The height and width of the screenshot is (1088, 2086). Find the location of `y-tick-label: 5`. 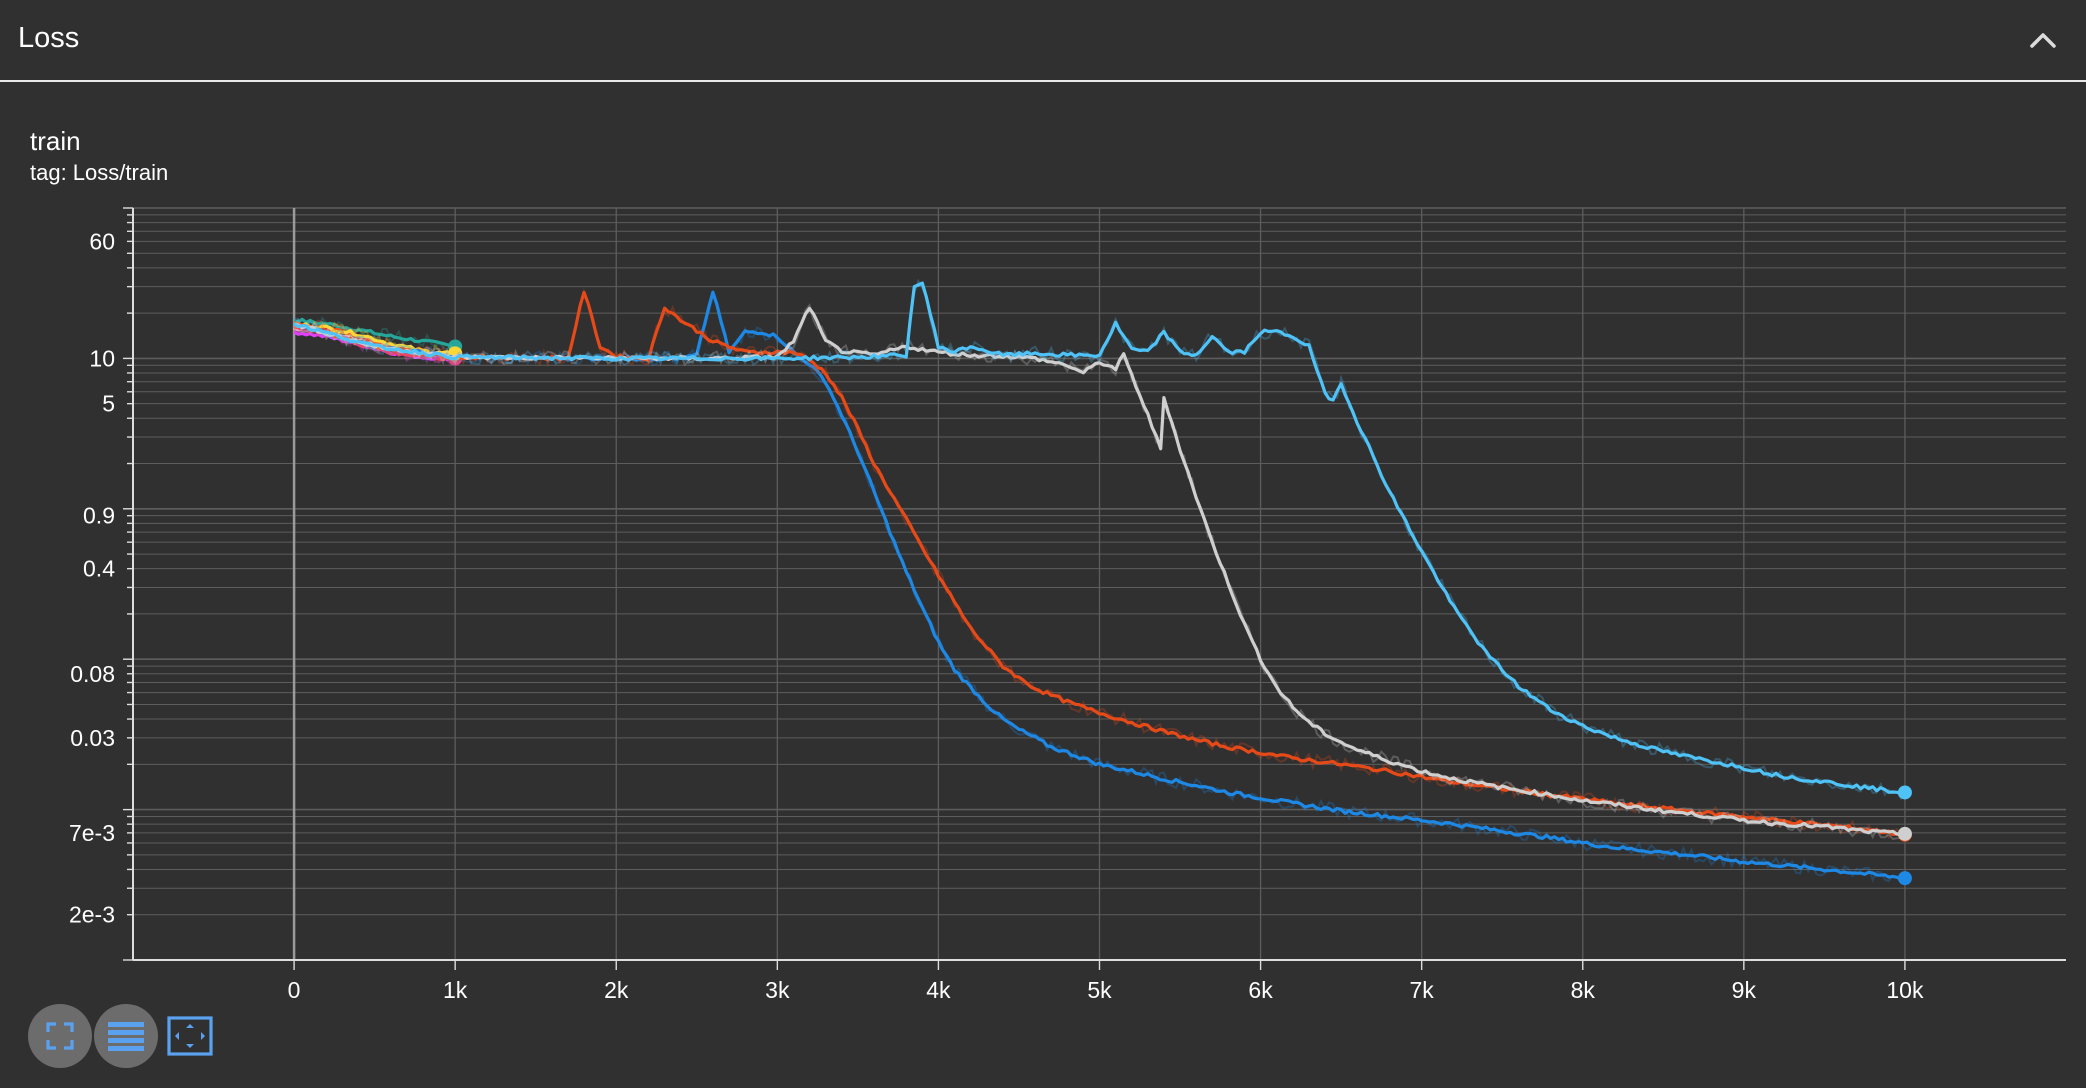

y-tick-label: 5 is located at coordinates (108, 404).